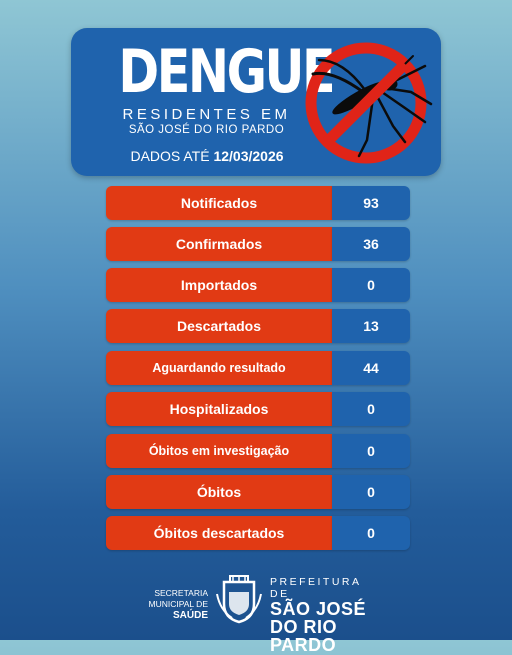 This screenshot has width=512, height=655. Describe the element at coordinates (206, 114) in the screenshot. I see `subtitle-line-1: RESIDENTES EM` at that location.